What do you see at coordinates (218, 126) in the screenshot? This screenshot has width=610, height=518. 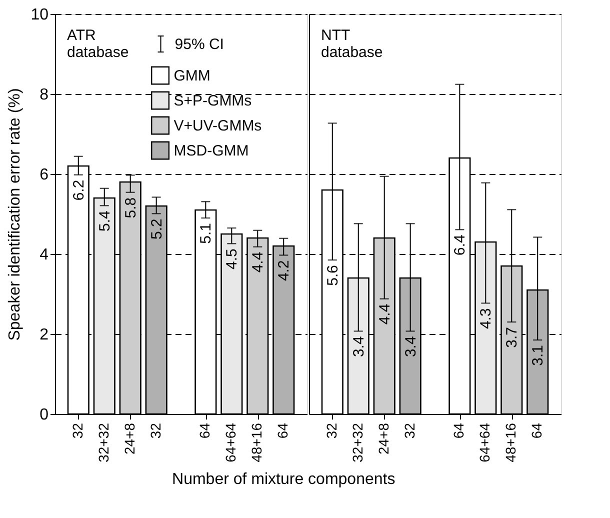 I see `legend-label: V+UV-GMMs` at bounding box center [218, 126].